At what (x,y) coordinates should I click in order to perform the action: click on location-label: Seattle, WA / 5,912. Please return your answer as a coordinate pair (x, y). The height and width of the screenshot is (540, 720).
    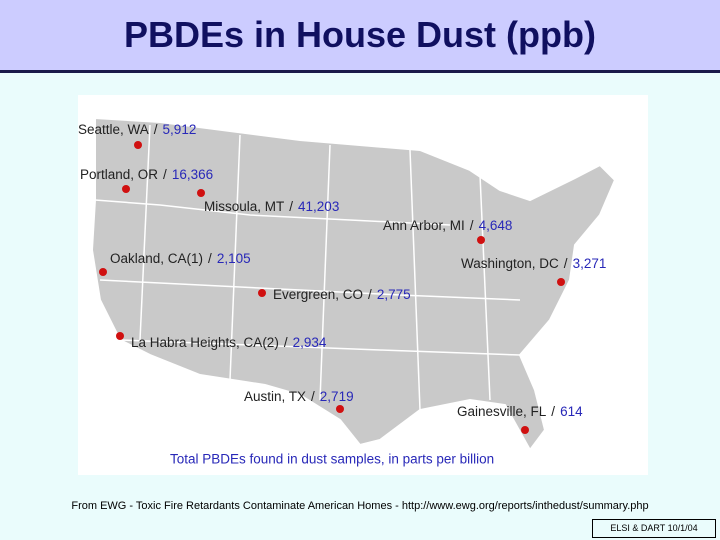
    Looking at the image, I should click on (137, 129).